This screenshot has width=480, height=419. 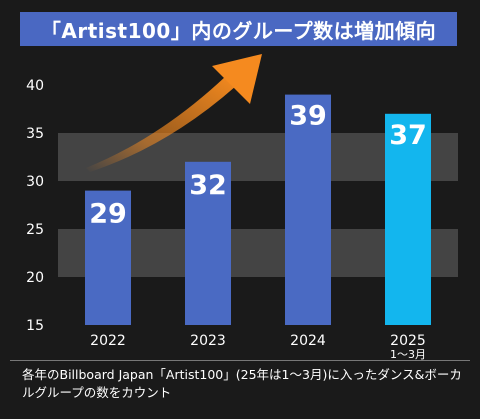 I want to click on x-tick-label: 2022, so click(x=108, y=341).